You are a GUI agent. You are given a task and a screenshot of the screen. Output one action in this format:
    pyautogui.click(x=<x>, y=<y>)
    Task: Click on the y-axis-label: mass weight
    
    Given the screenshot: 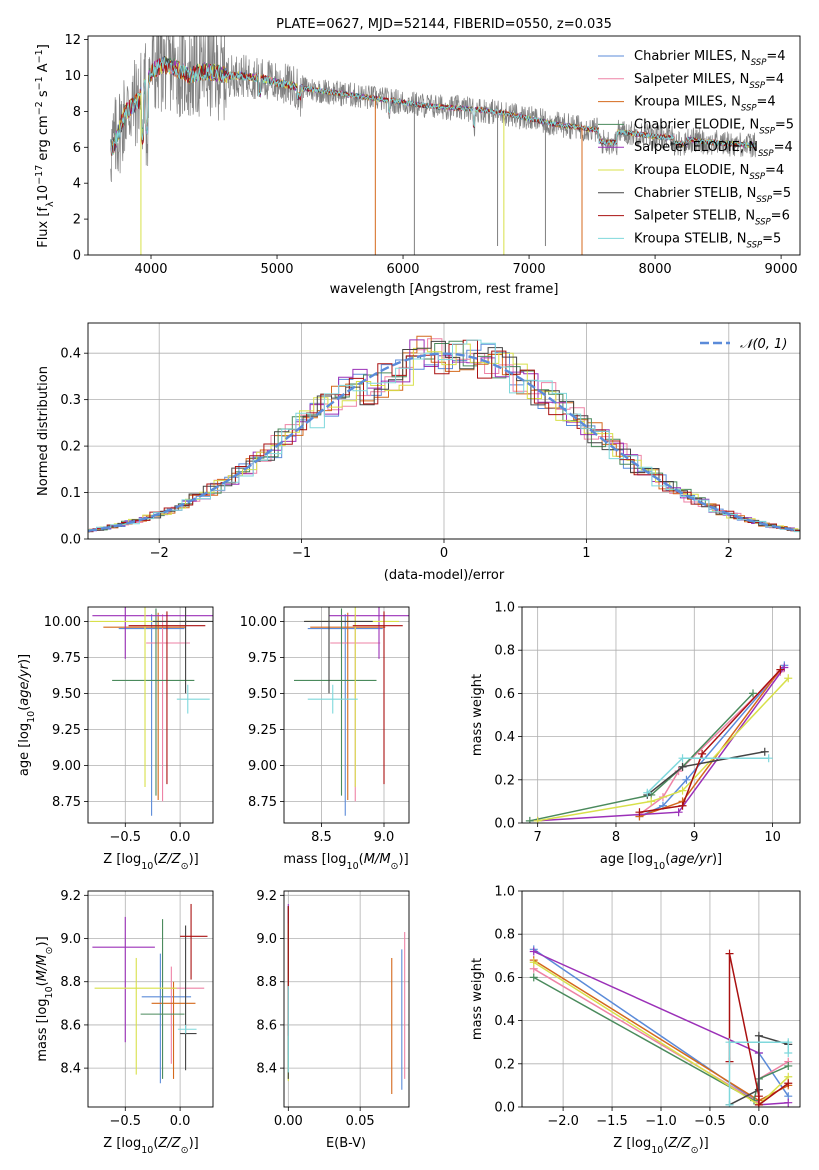 What is the action you would take?
    pyautogui.click(x=477, y=715)
    